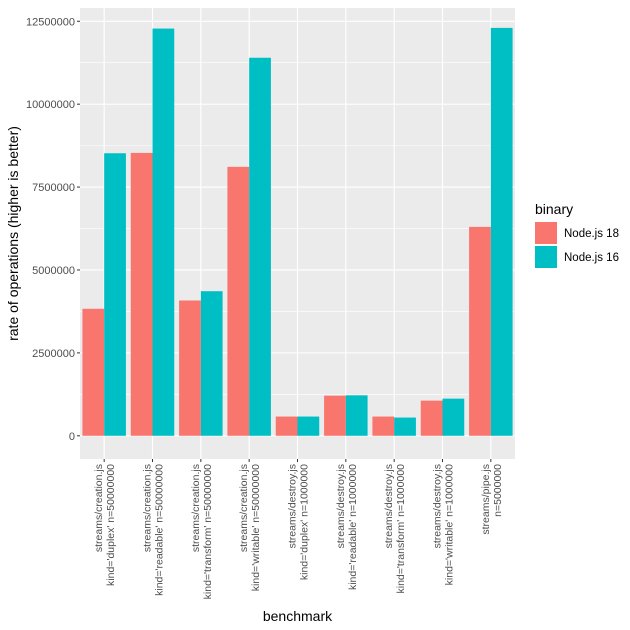 This screenshot has height=630, width=630. I want to click on x-tick-label-line: kind='duplex' n=1000000, so click(305, 522).